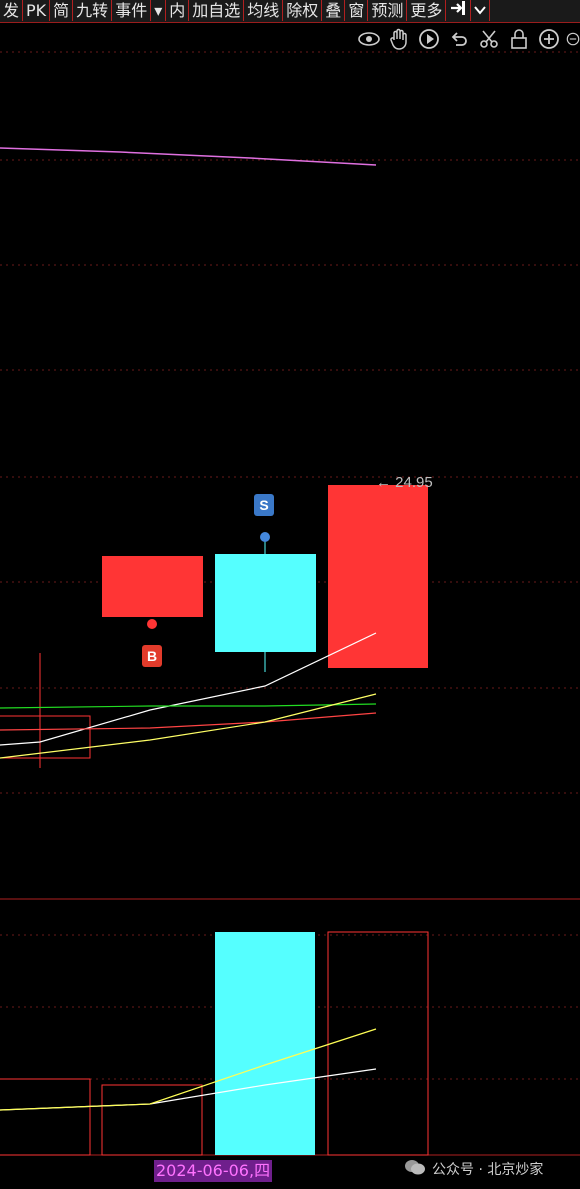  Describe the element at coordinates (459, 10) in the screenshot. I see `exit-icon` at that location.